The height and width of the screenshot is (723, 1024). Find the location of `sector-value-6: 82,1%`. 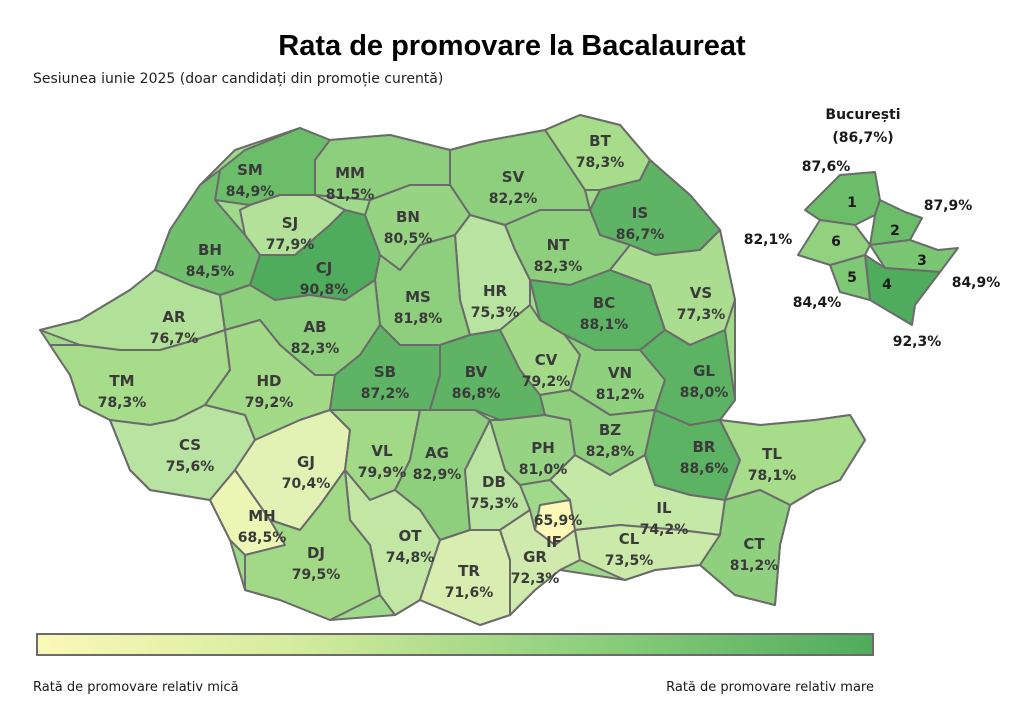

sector-value-6: 82,1% is located at coordinates (768, 240).